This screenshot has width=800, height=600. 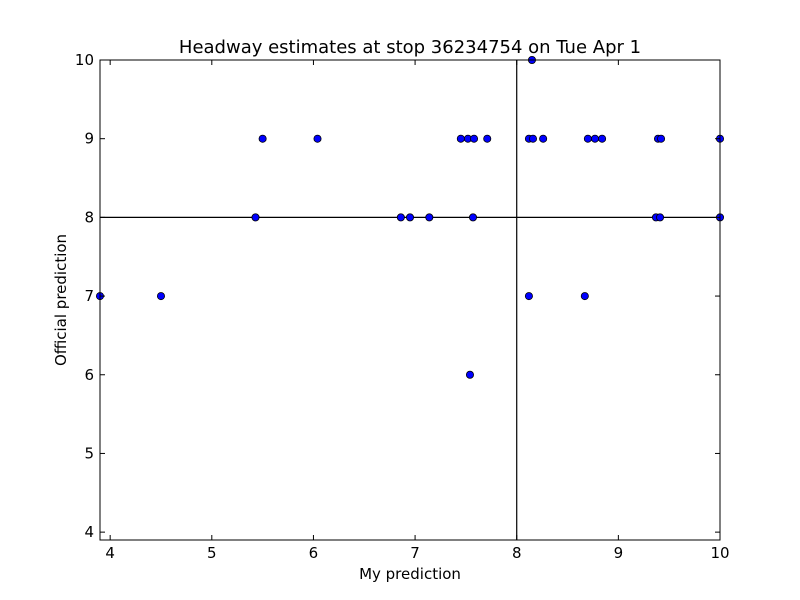 I want to click on x-tick-label: 7, so click(x=415, y=553).